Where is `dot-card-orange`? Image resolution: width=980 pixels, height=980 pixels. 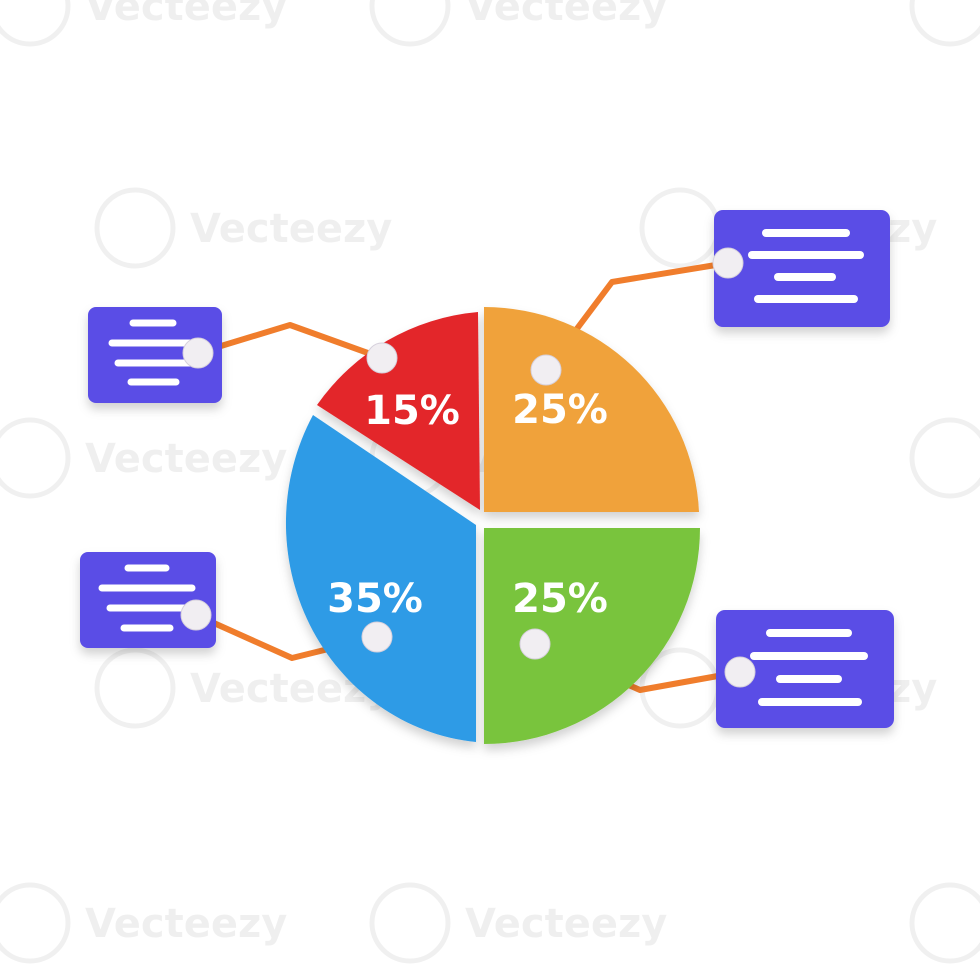
dot-card-orange is located at coordinates (728, 263).